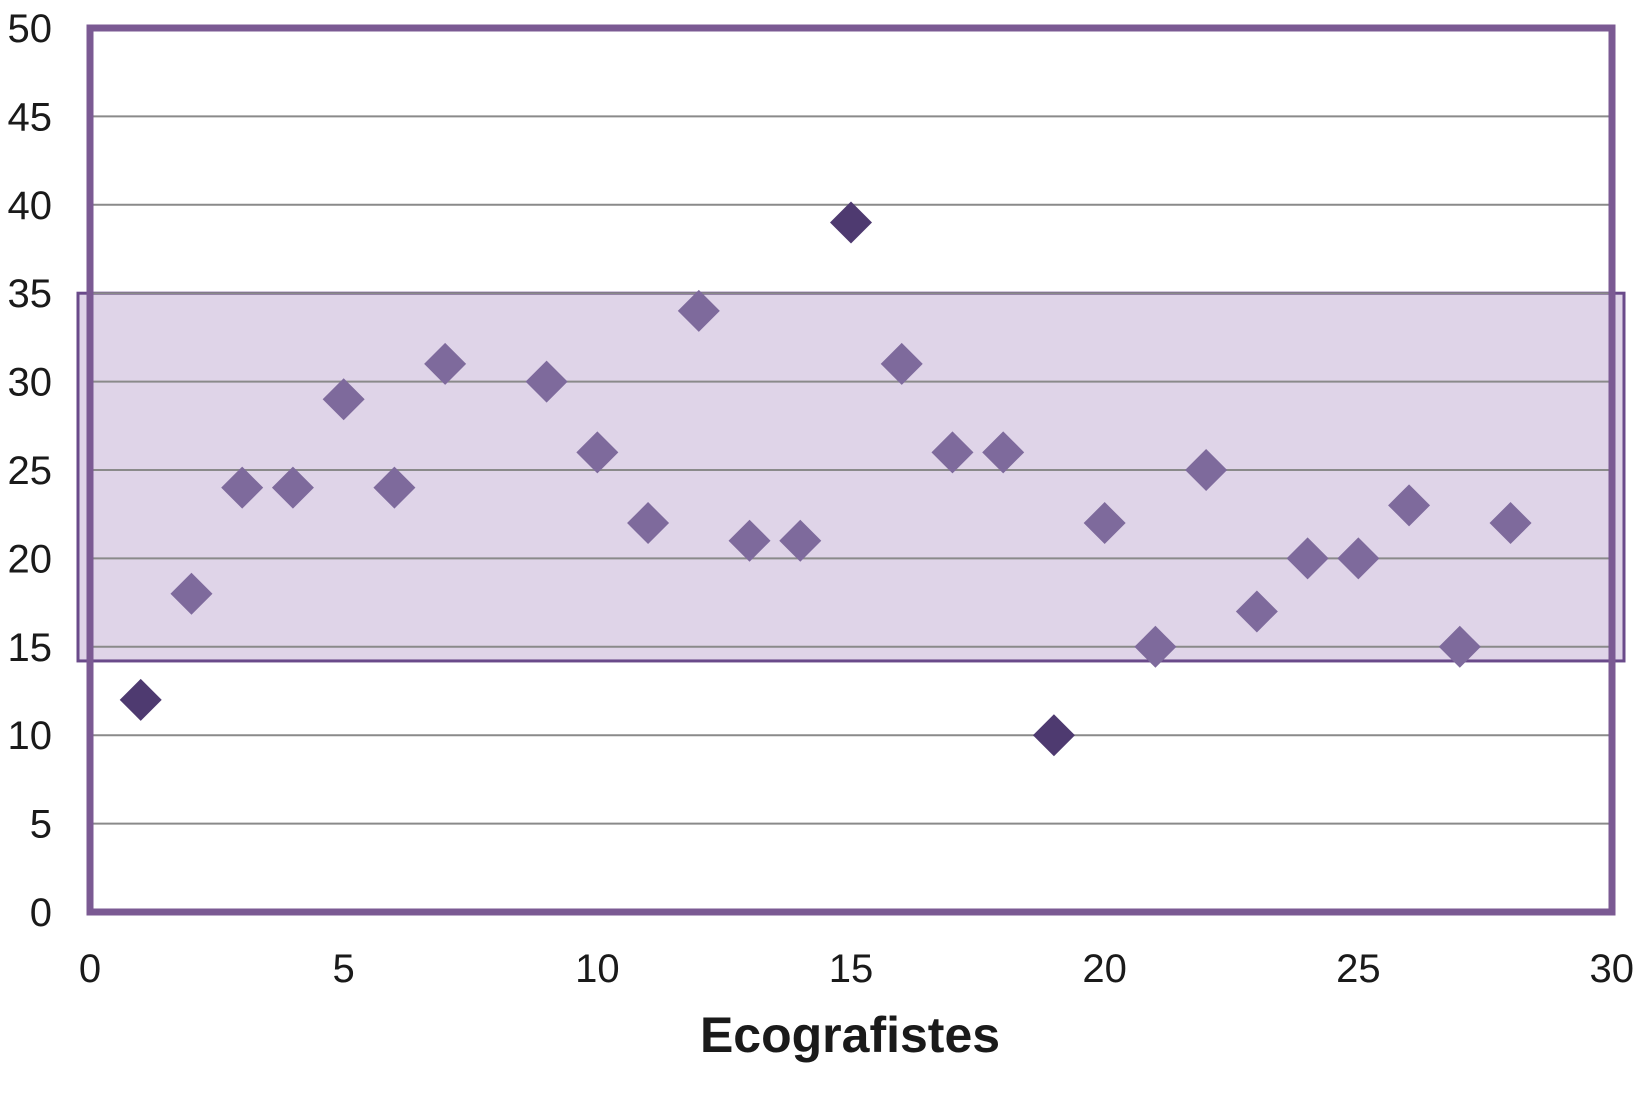 The height and width of the screenshot is (1101, 1639). What do you see at coordinates (30, 294) in the screenshot?
I see `y-tick-label-35: 35` at bounding box center [30, 294].